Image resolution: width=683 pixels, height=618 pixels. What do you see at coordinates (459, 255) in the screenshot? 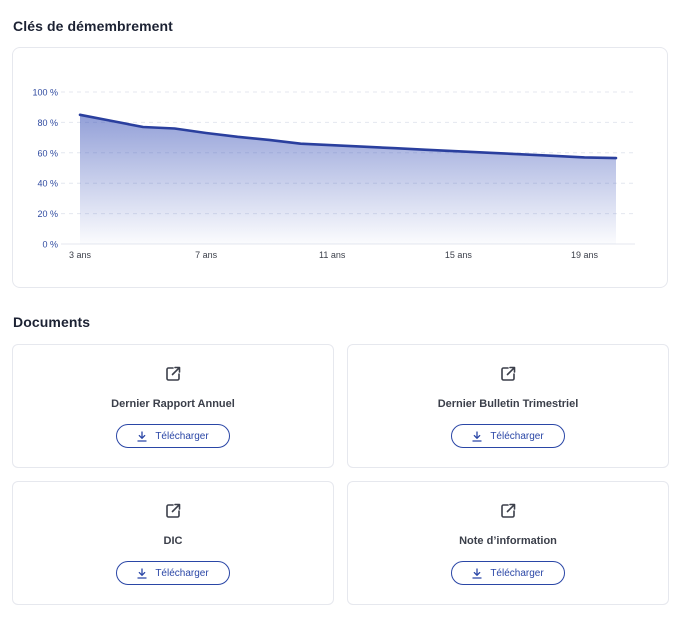
I see `x-tick-label: 15 ans` at bounding box center [459, 255].